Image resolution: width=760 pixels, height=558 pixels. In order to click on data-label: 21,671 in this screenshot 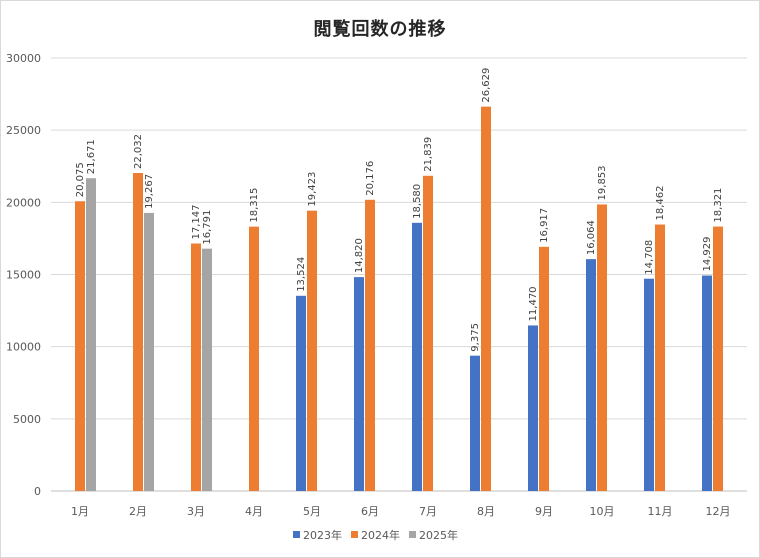, I will do `click(91, 156)`.